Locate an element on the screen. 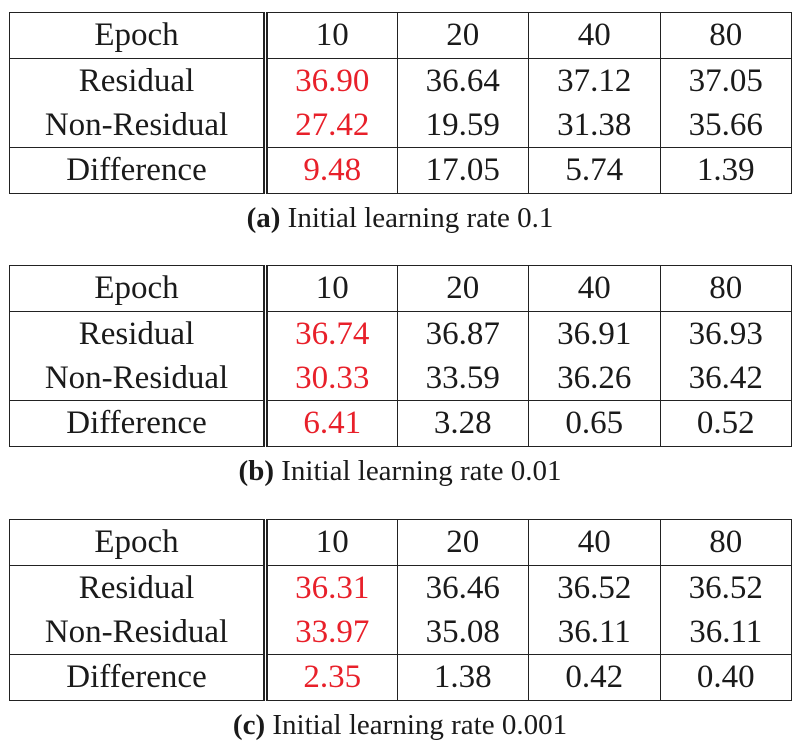  value-cell: 17.05 is located at coordinates (462, 170).